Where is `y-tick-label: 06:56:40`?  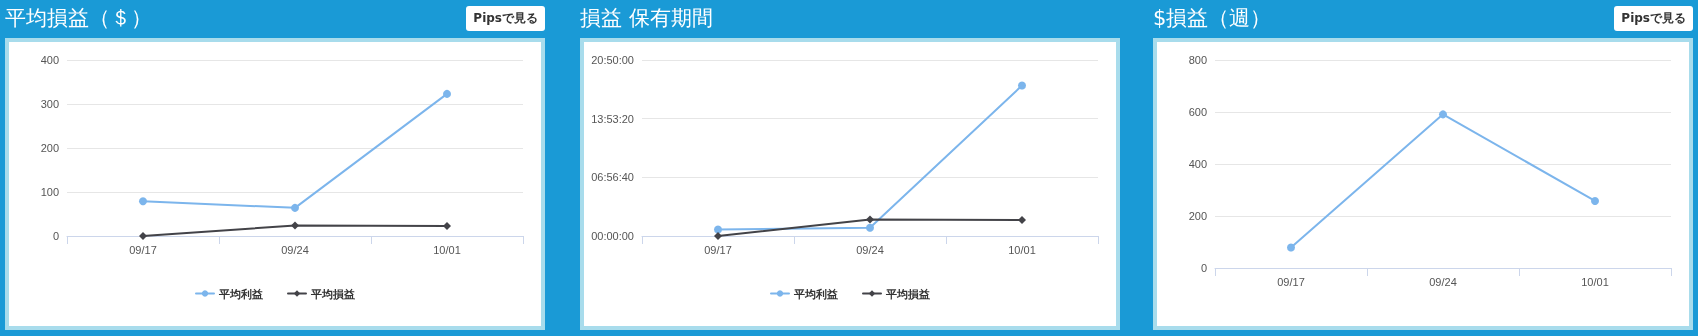
y-tick-label: 06:56:40 is located at coordinates (612, 177).